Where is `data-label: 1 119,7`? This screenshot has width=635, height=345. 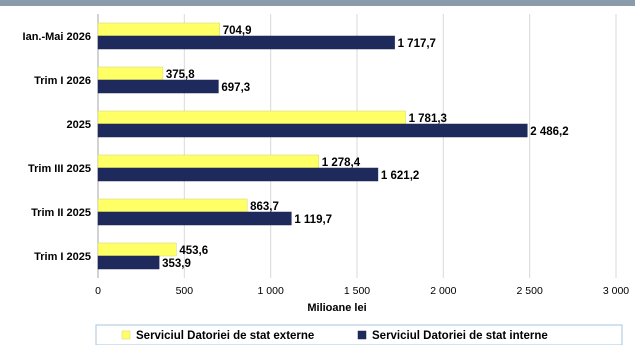
data-label: 1 119,7 is located at coordinates (313, 220).